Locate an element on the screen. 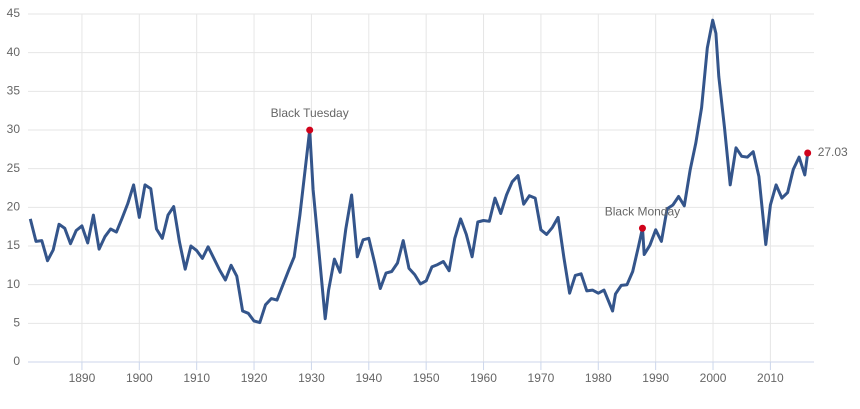 This screenshot has height=409, width=860. y-tick-label: 40 is located at coordinates (14, 52).